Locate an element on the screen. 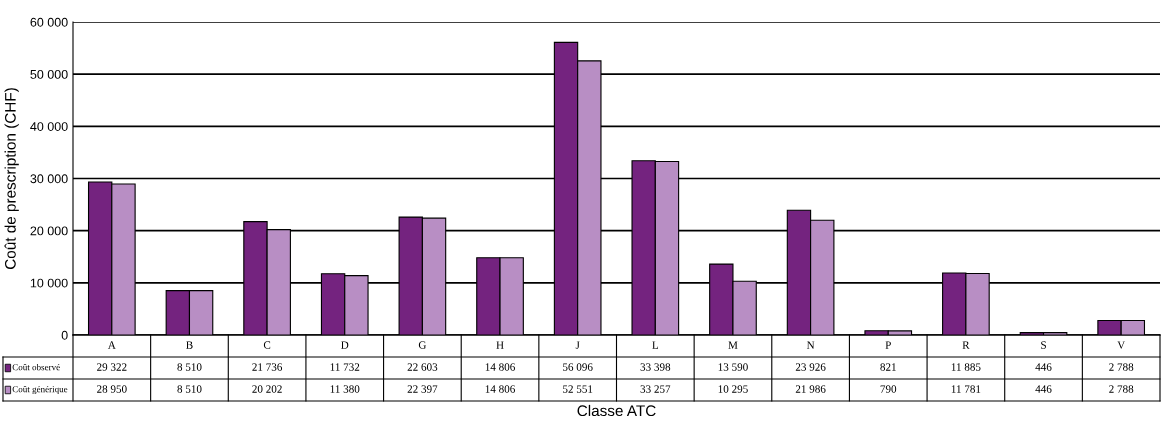 This screenshot has height=423, width=1165. data-label: 23 926 is located at coordinates (810, 367).